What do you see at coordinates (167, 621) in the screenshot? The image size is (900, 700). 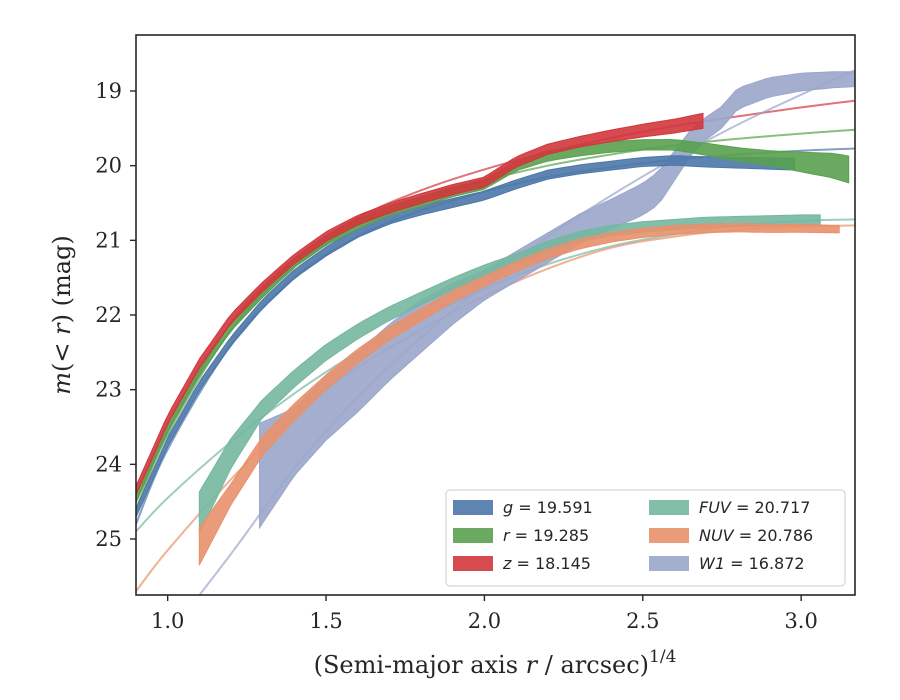 I see `x-tick-label: 1.0` at bounding box center [167, 621].